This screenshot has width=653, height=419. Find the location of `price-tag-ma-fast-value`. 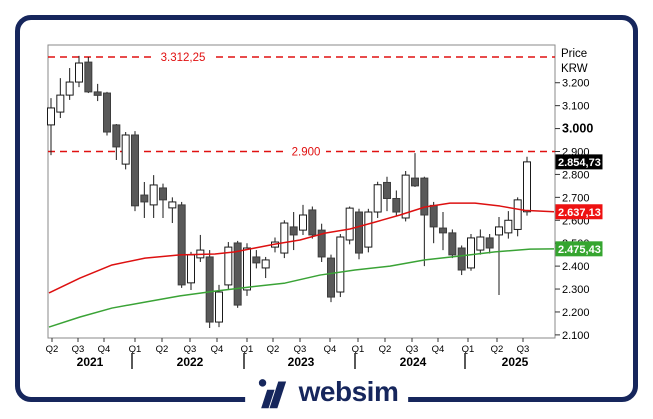

price-tag-ma-fast-value is located at coordinates (579, 212).